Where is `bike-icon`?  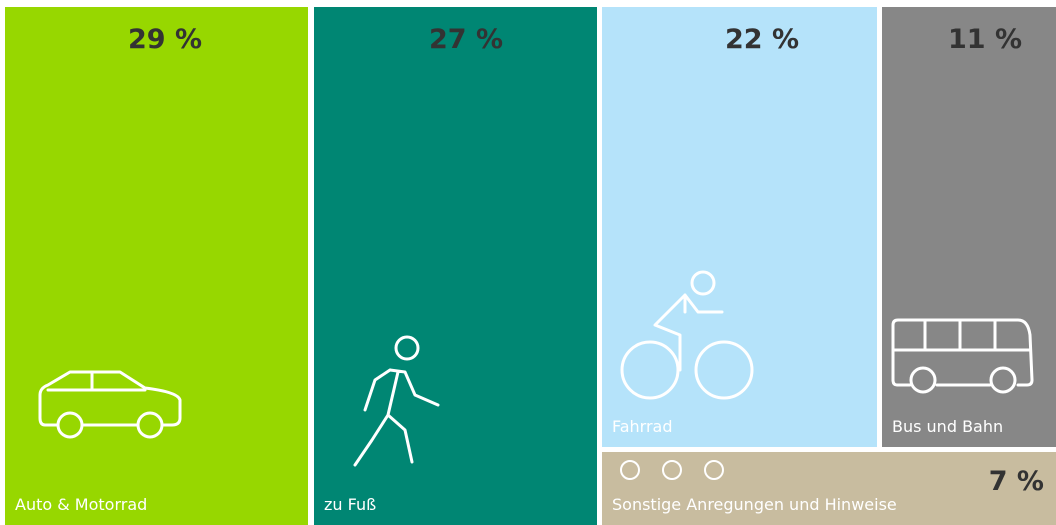
bike-icon is located at coordinates (687, 335).